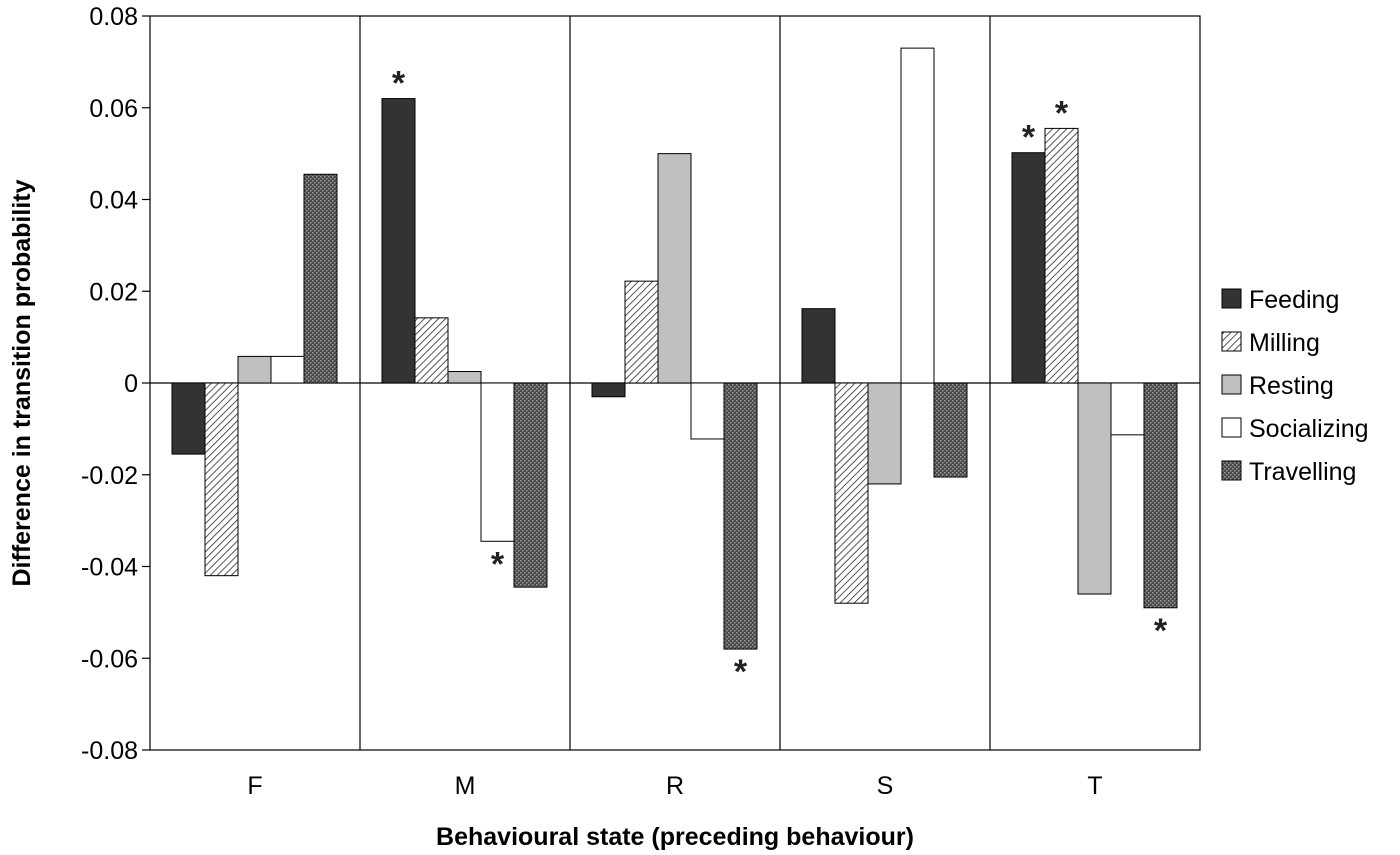 Image resolution: width=1400 pixels, height=855 pixels. I want to click on y-tick-label: -0.06, so click(109, 659).